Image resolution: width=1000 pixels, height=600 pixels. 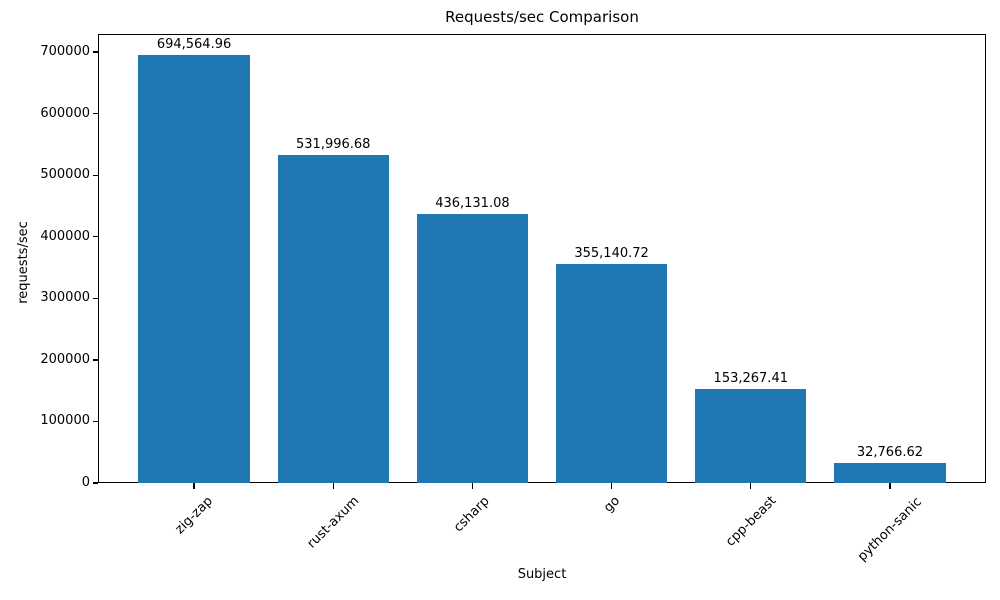 What do you see at coordinates (542, 17) in the screenshot?
I see `chart-title: Requests/sec Comparison` at bounding box center [542, 17].